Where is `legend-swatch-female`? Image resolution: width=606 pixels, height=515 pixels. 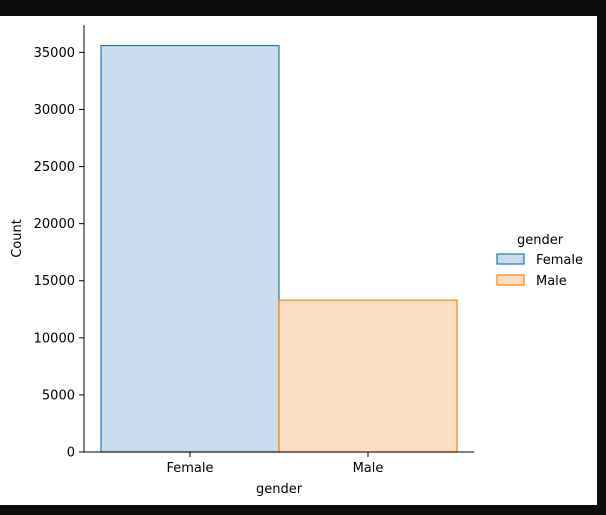
legend-swatch-female is located at coordinates (510, 259).